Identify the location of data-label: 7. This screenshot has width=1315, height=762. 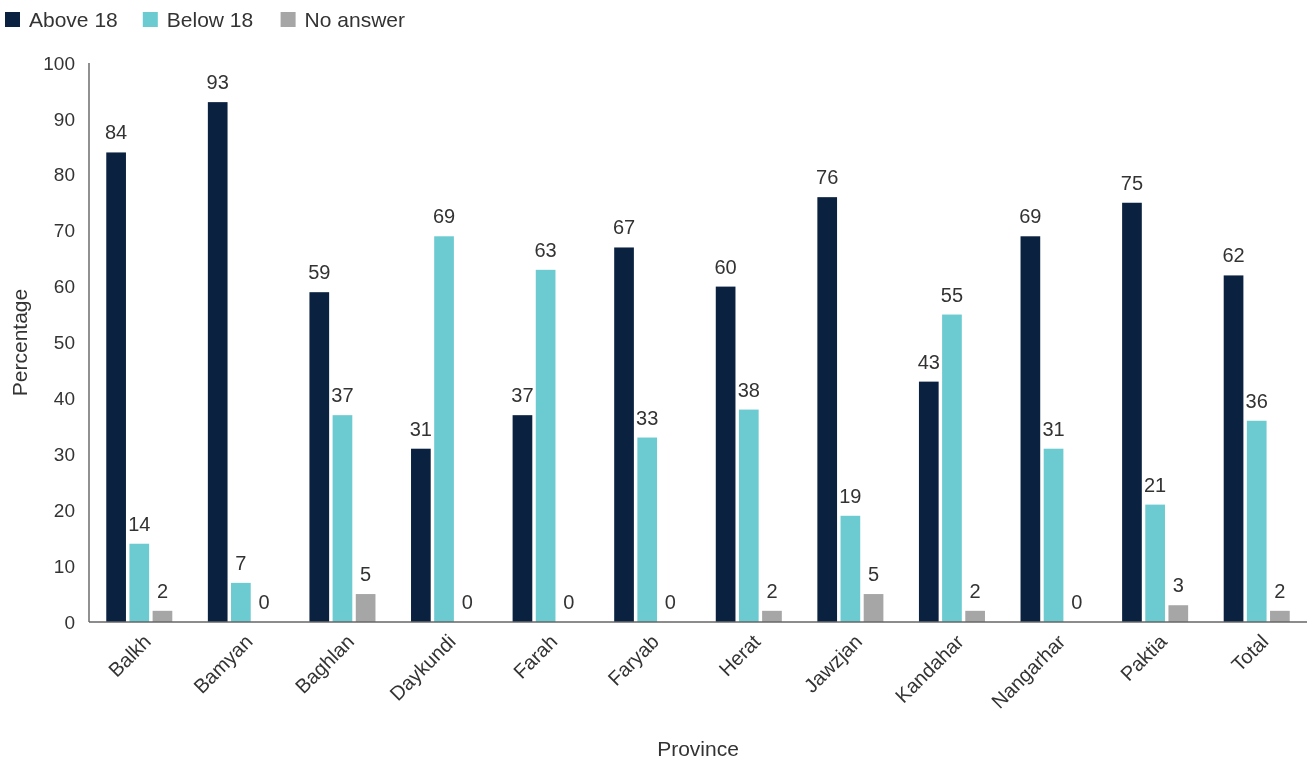
(241, 562).